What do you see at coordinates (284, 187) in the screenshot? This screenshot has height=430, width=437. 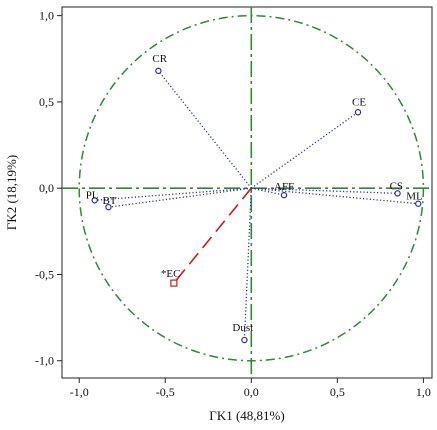 I see `point-label-aff: AFF` at bounding box center [284, 187].